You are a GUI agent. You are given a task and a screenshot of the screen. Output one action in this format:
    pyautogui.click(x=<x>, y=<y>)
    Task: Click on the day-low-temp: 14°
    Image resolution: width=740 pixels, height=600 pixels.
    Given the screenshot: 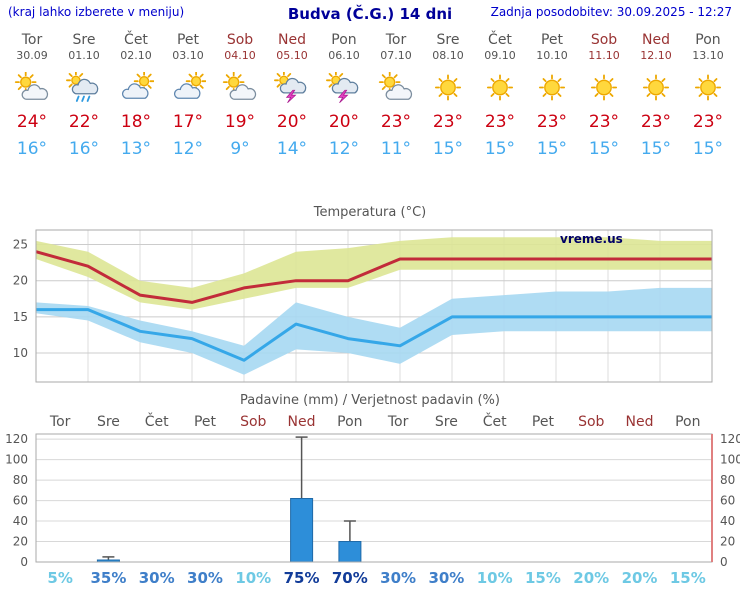 What is the action you would take?
    pyautogui.click(x=292, y=149)
    